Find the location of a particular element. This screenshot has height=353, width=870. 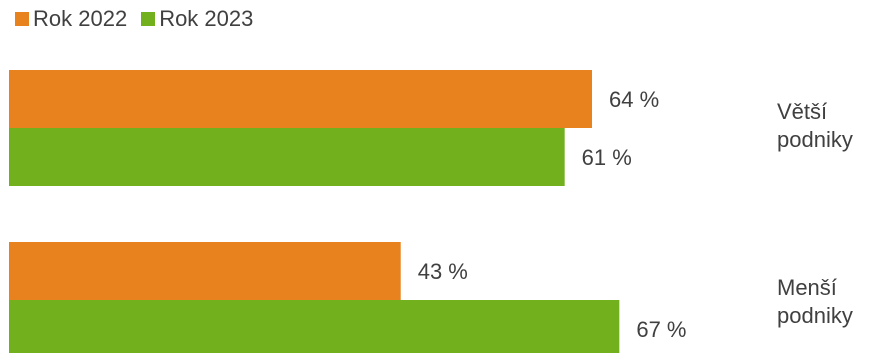

legend-swatch-2022 is located at coordinates (22, 19).